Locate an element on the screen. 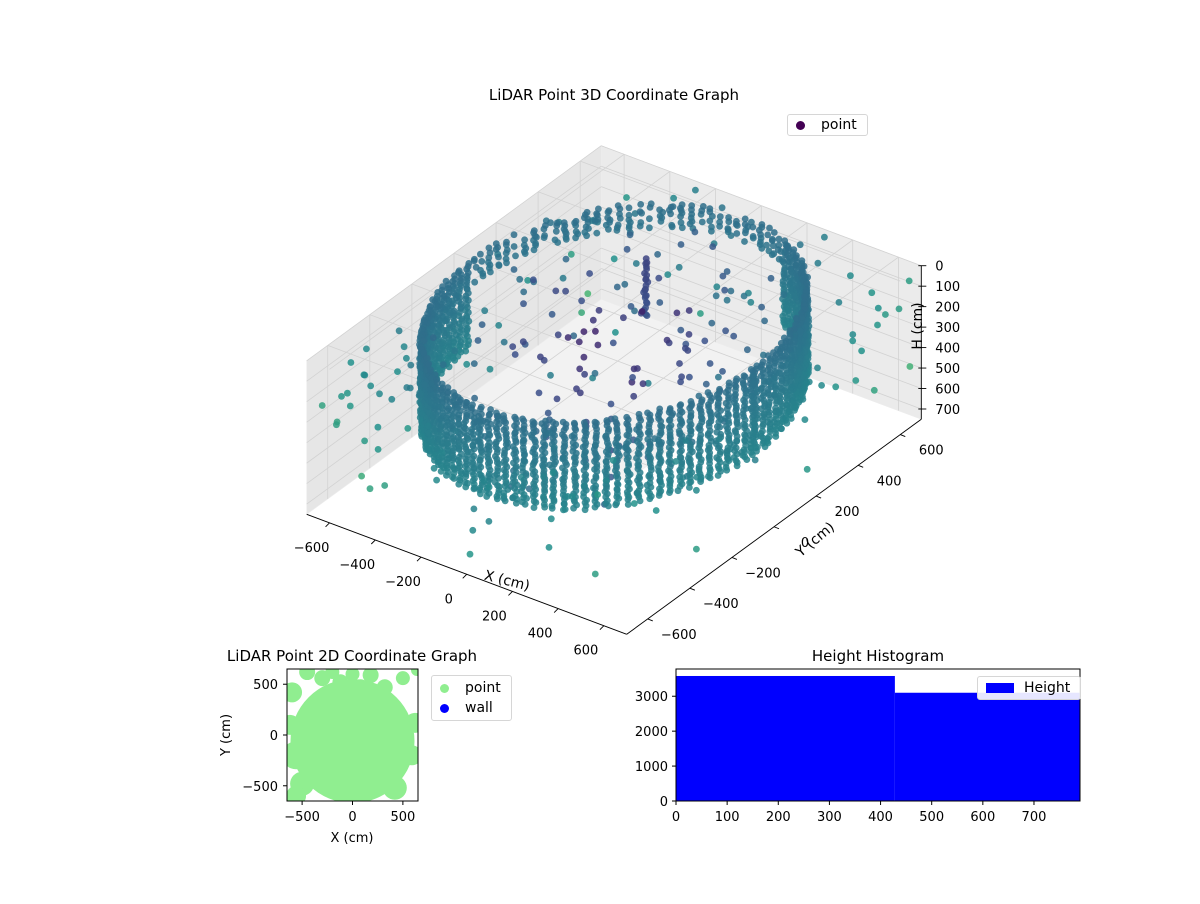 This screenshot has height=904, width=1200. plot-2d-y-tick-label: −500 is located at coordinates (260, 787).